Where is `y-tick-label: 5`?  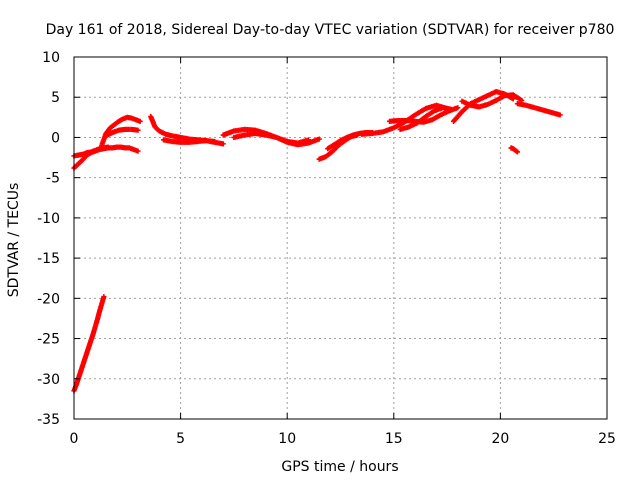
y-tick-label: 5 is located at coordinates (55, 98).